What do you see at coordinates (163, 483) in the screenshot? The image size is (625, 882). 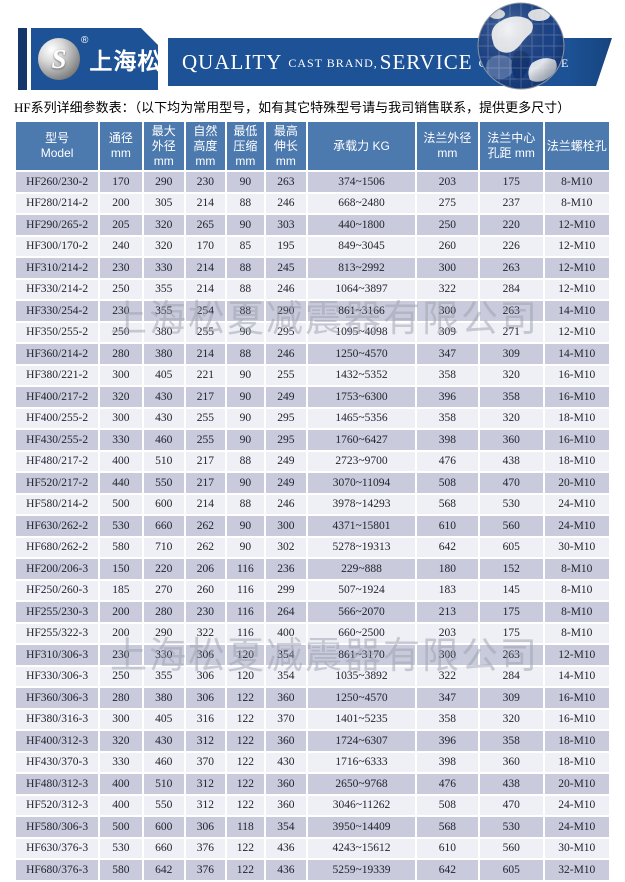 I see `table-cell: 550` at bounding box center [163, 483].